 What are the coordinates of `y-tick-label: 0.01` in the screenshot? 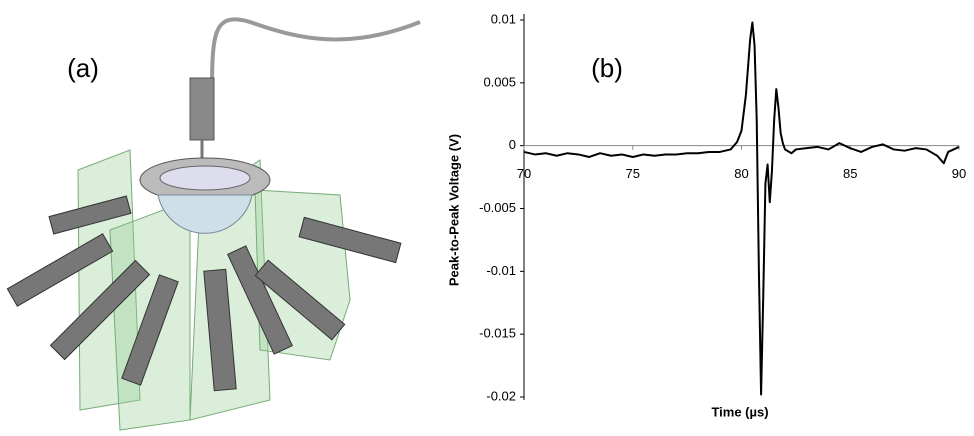 It's located at (503, 18).